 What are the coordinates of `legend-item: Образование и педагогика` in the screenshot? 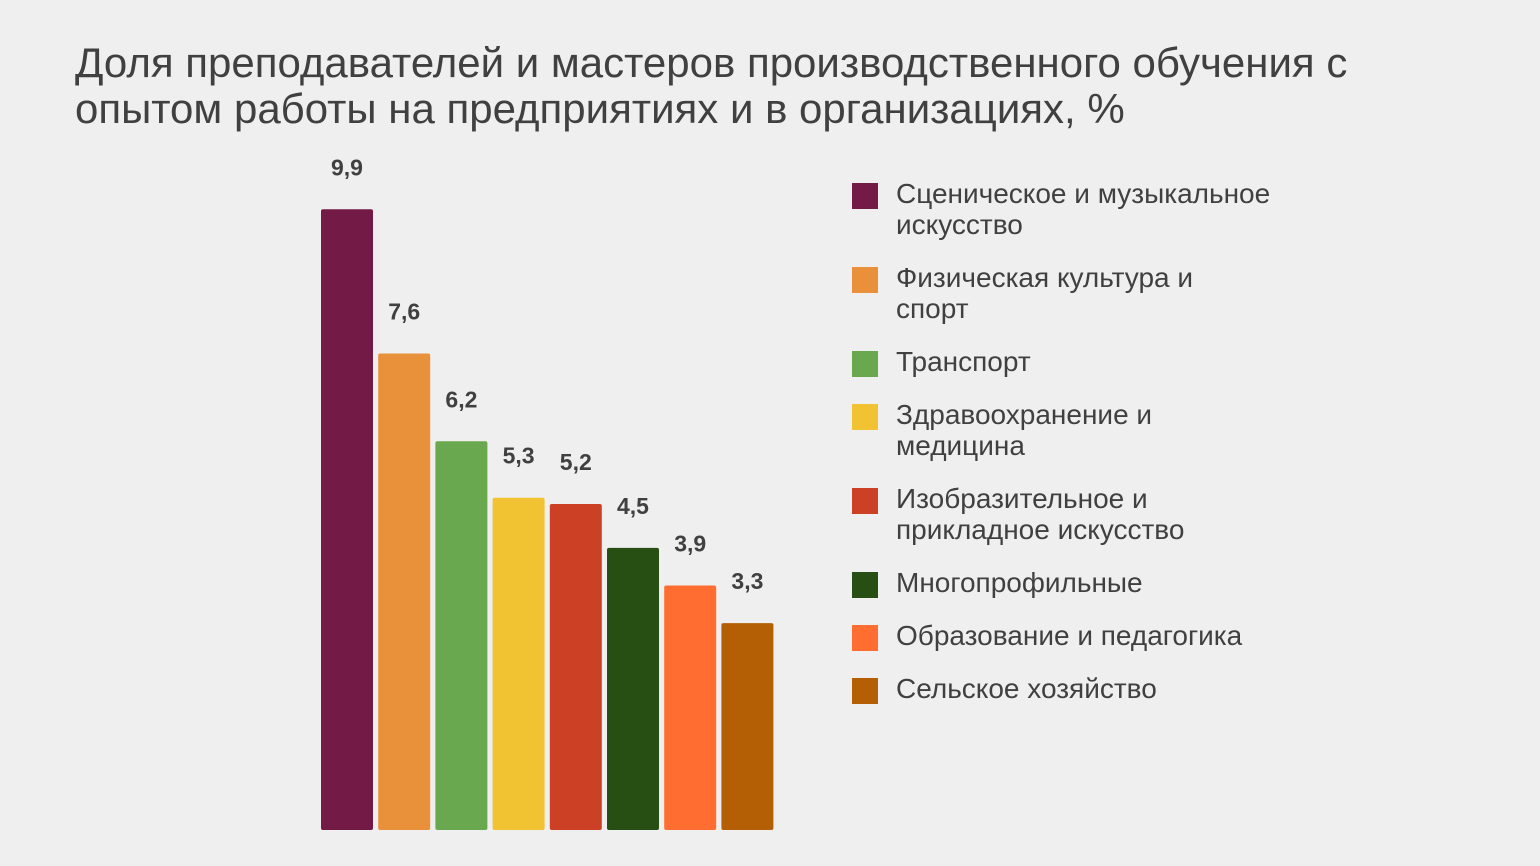 It's located at (1062, 635).